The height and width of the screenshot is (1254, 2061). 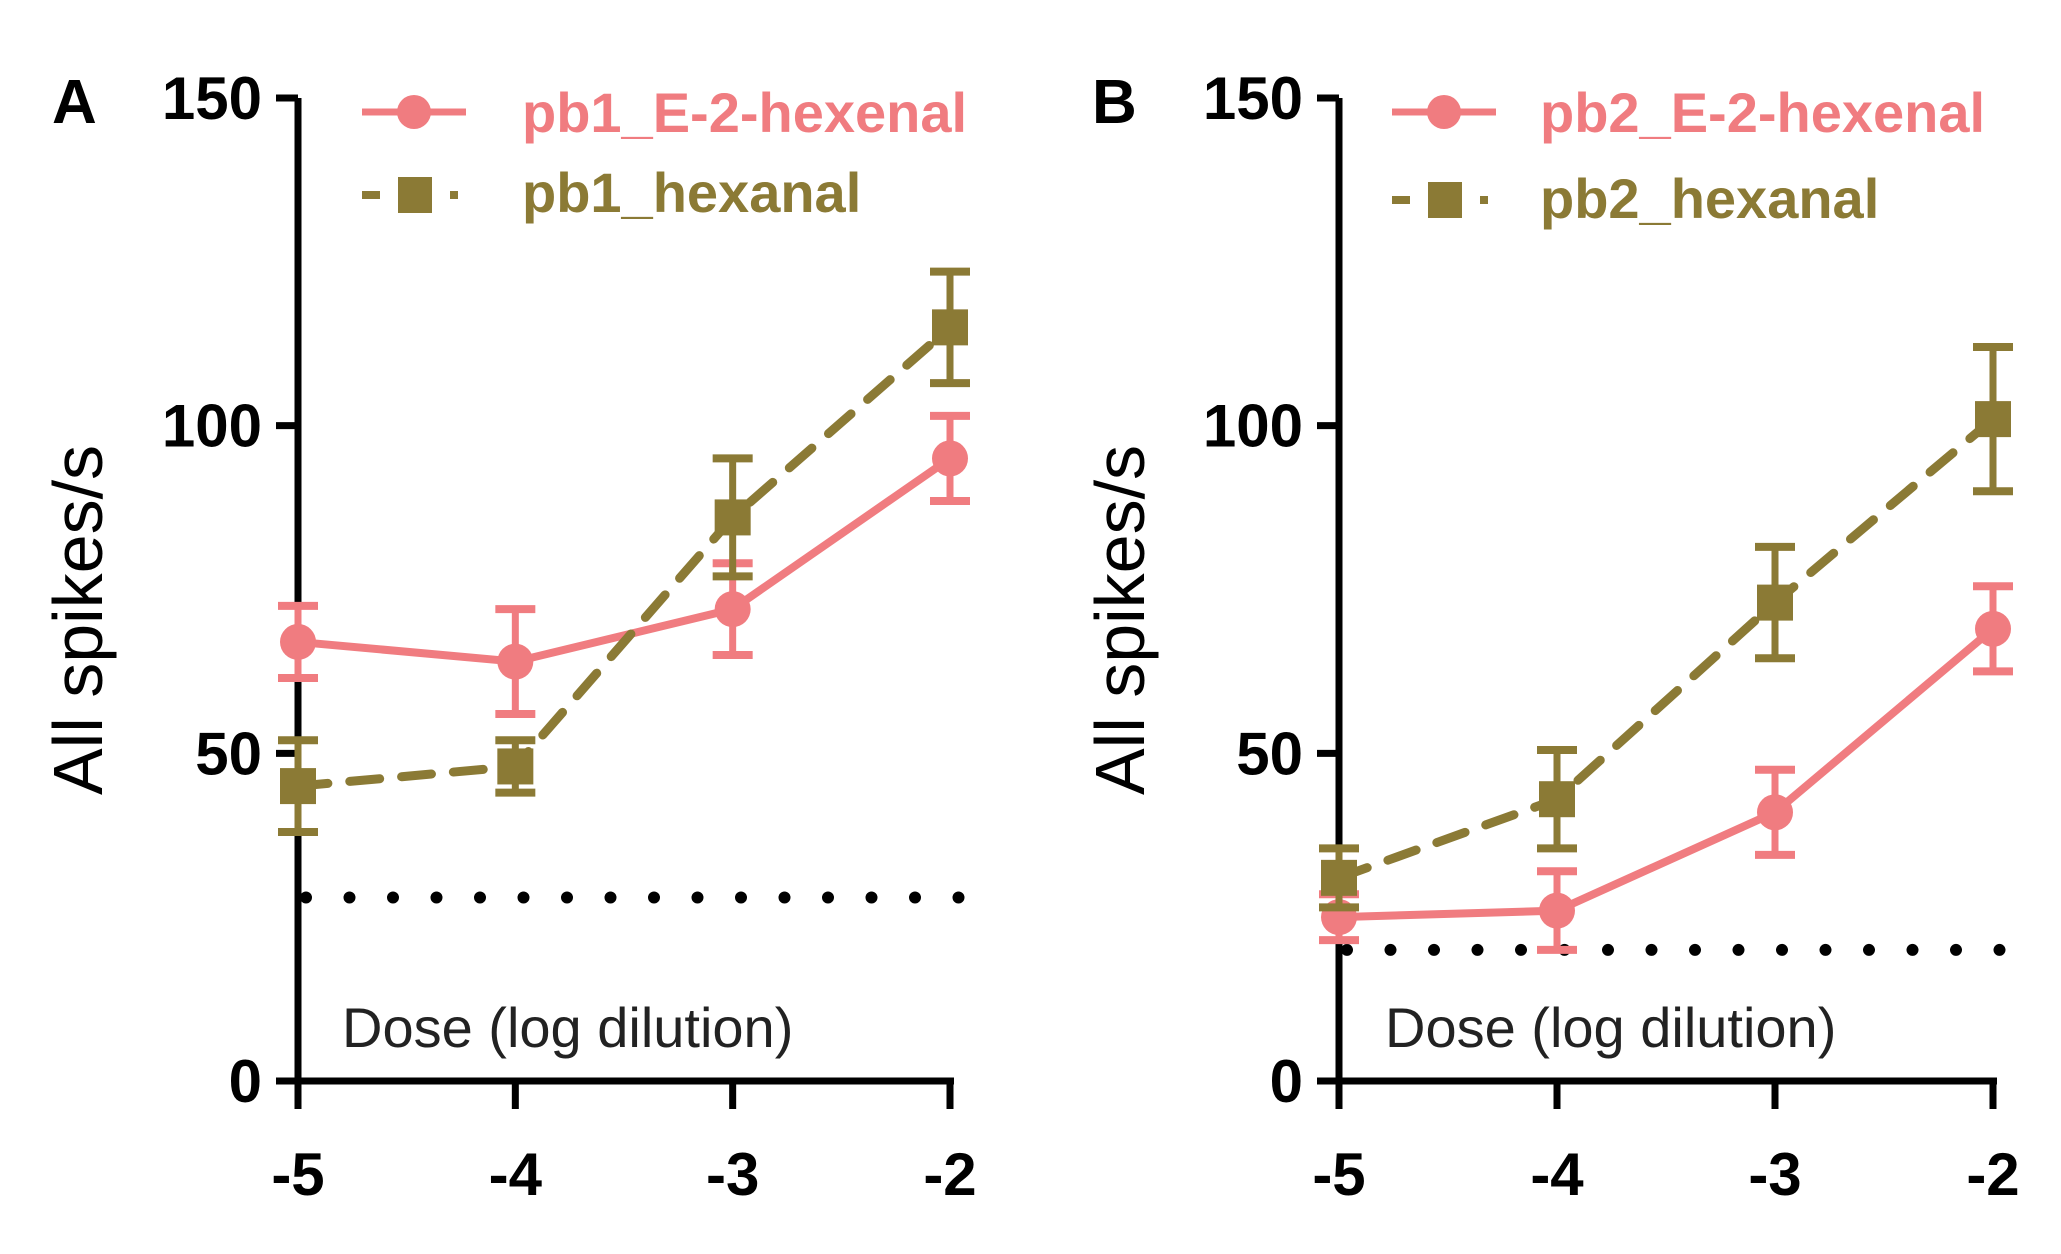 I want to click on legend-item-hexanal: pb1_hexanal, so click(x=611, y=192).